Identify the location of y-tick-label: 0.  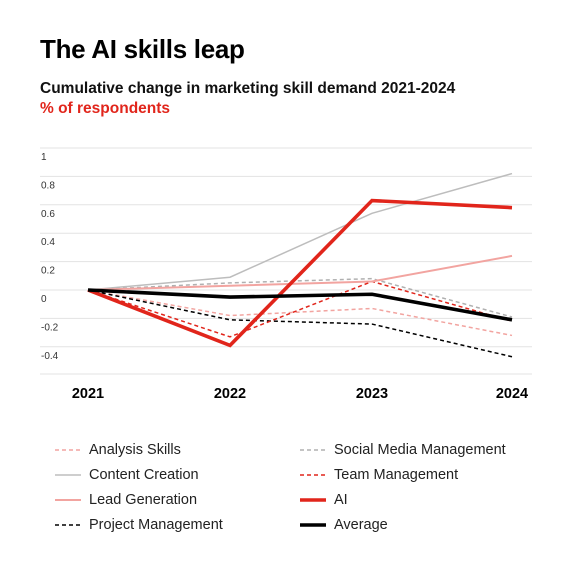
(44, 299).